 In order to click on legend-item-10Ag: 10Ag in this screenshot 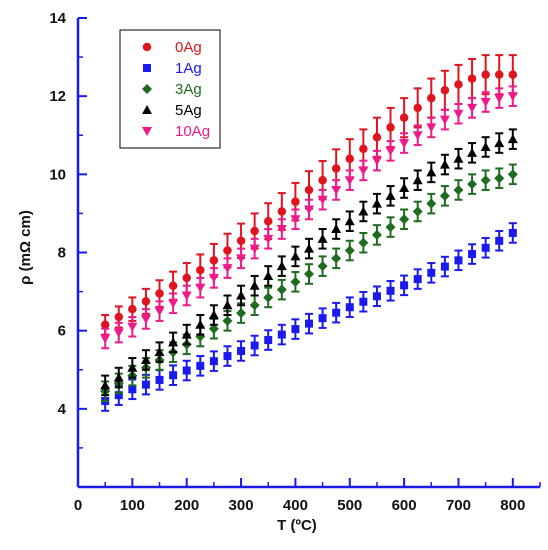, I will do `click(176, 131)`.